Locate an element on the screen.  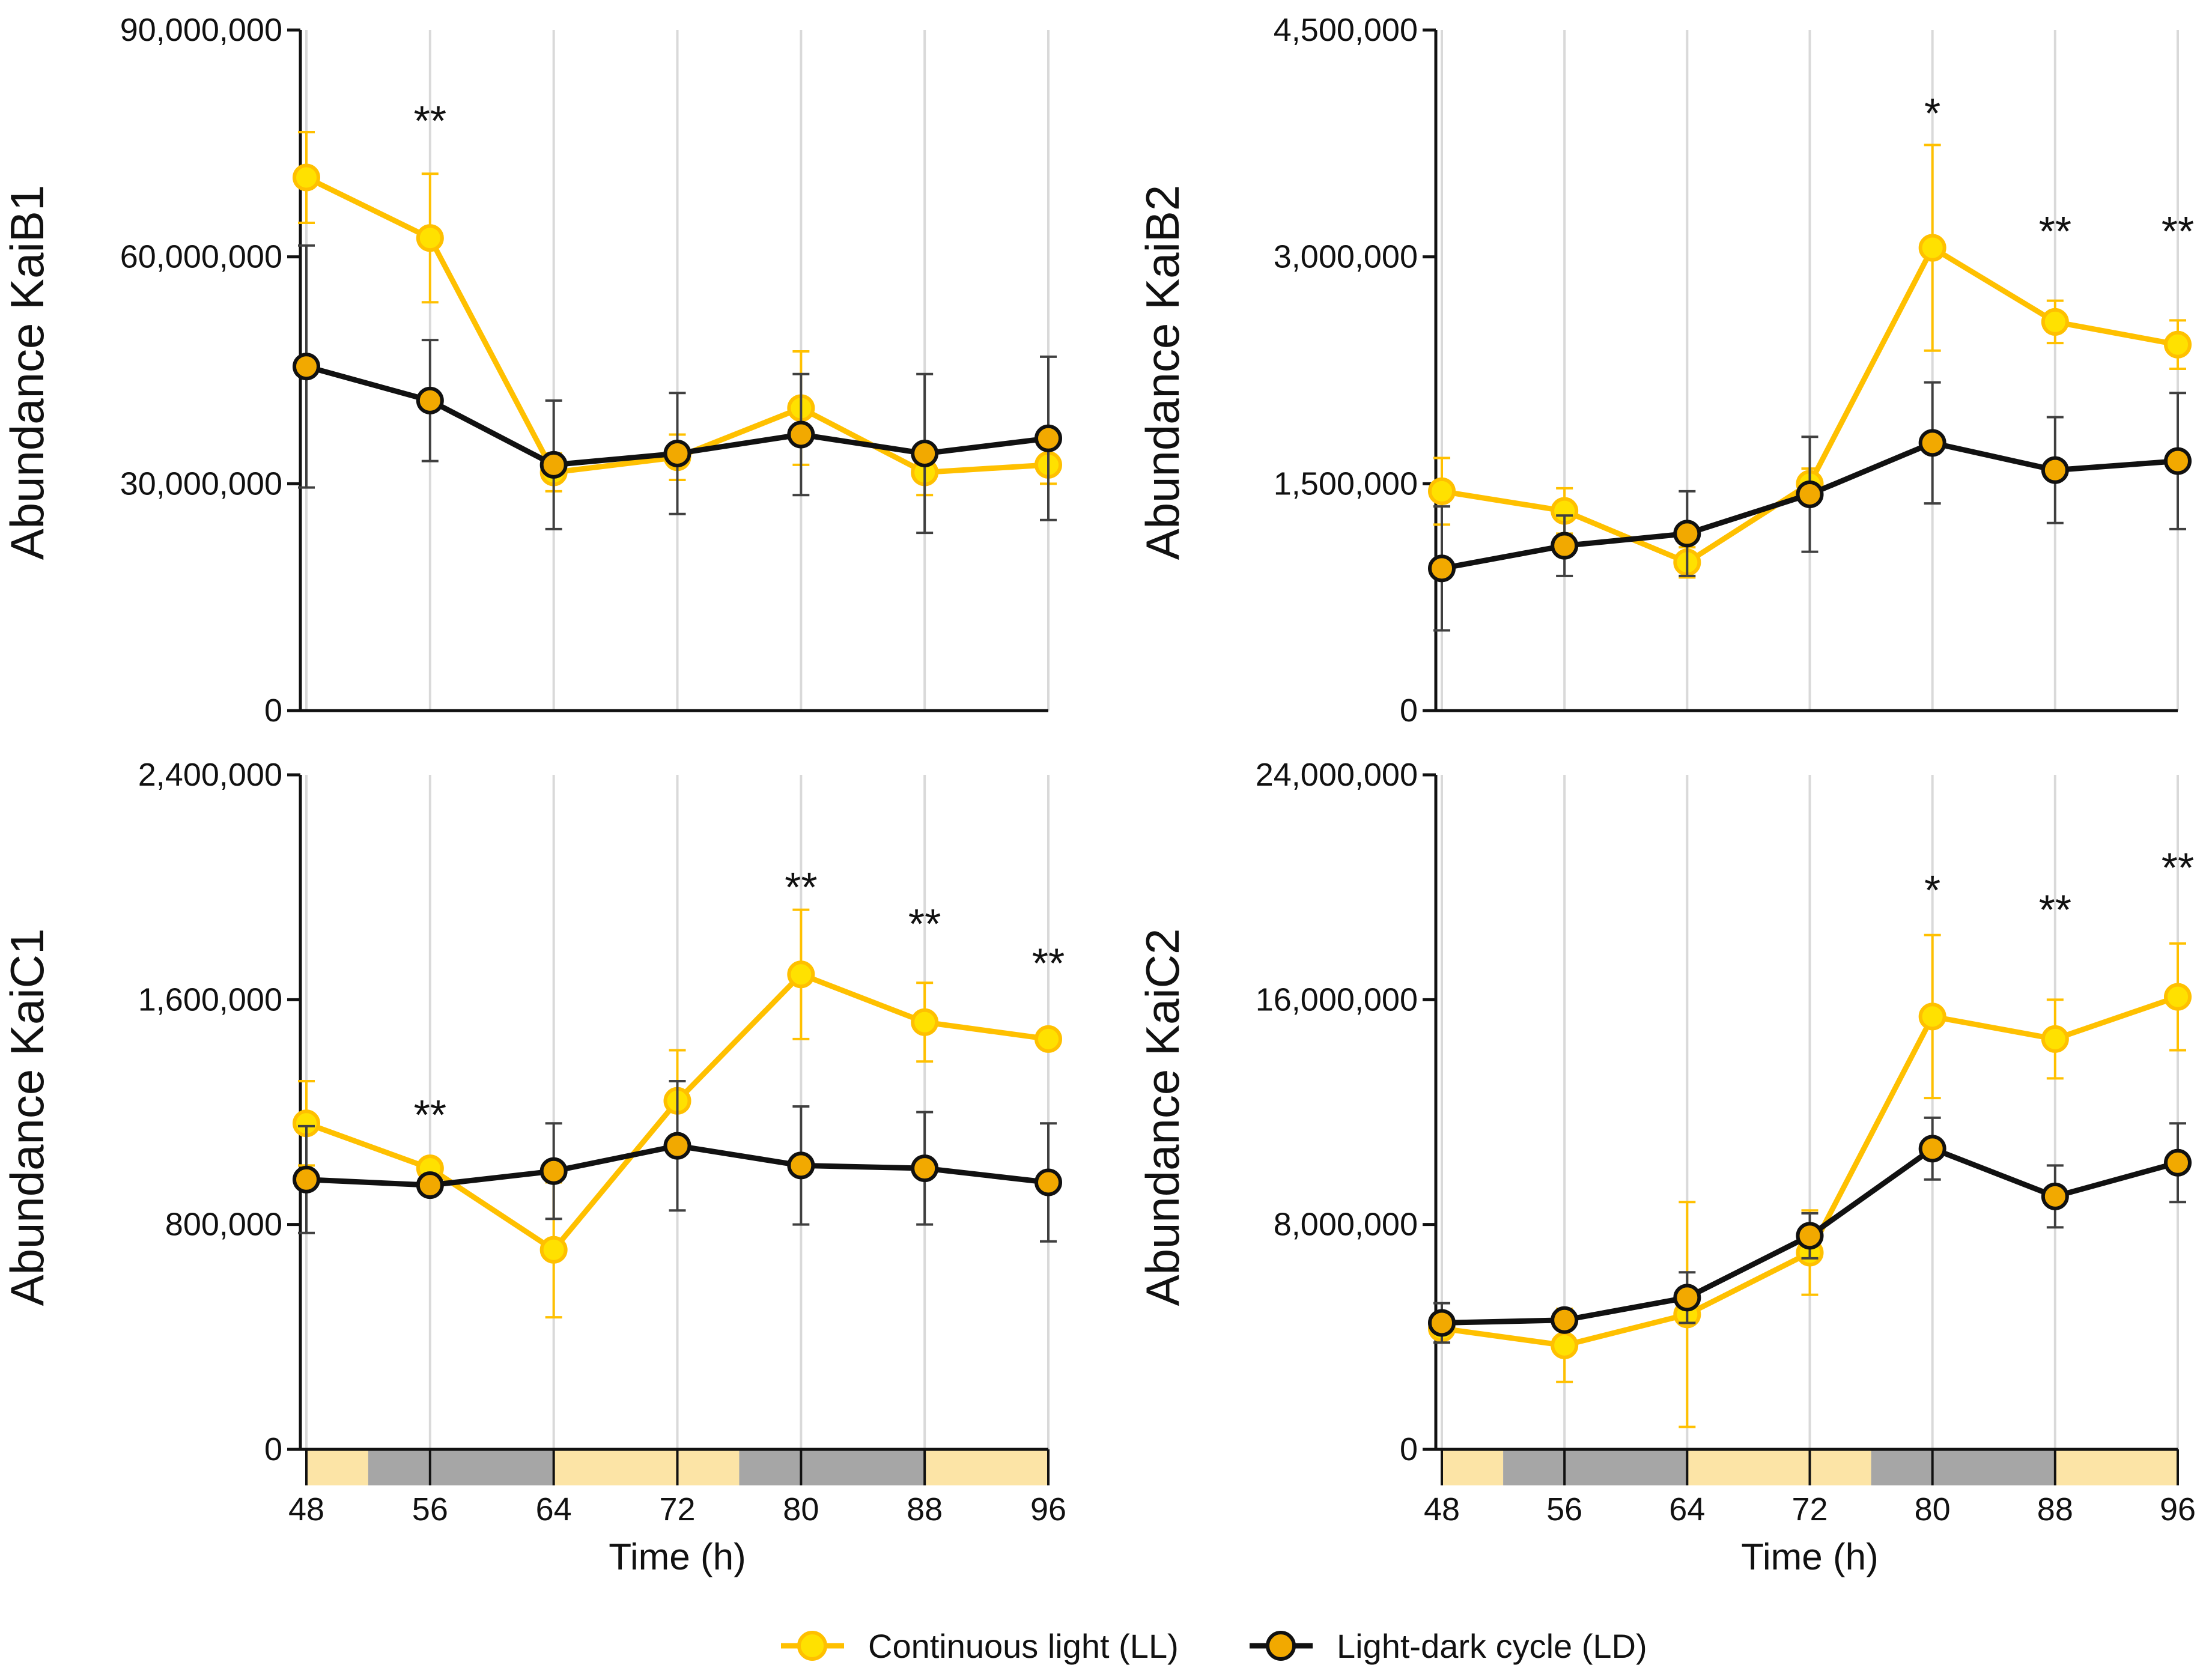
y-tick-label: 3,000,000 is located at coordinates (1346, 257).